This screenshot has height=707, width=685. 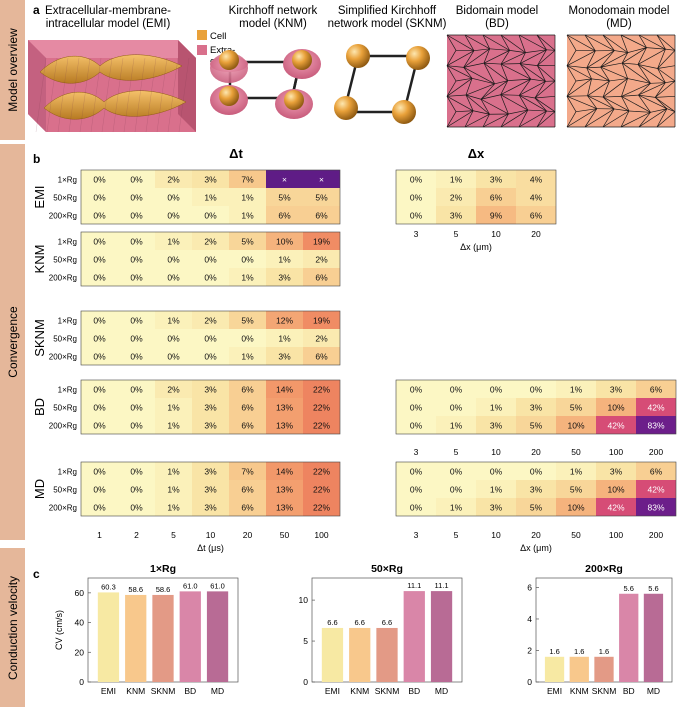 What do you see at coordinates (39, 196) in the screenshot?
I see `model-label-emi: EMI` at bounding box center [39, 196].